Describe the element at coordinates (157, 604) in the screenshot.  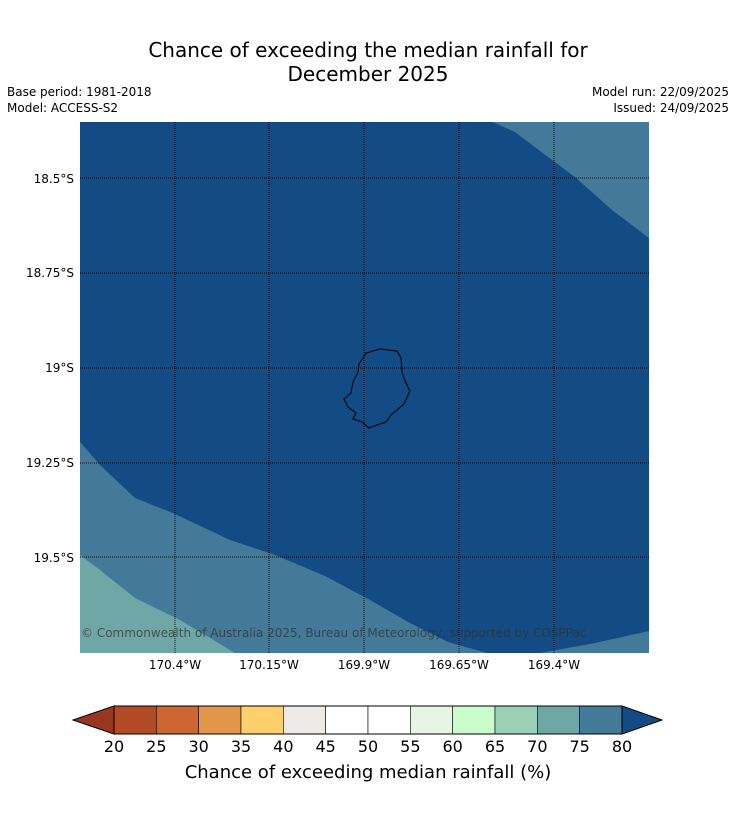
I see `region-70-75-south-west` at that location.